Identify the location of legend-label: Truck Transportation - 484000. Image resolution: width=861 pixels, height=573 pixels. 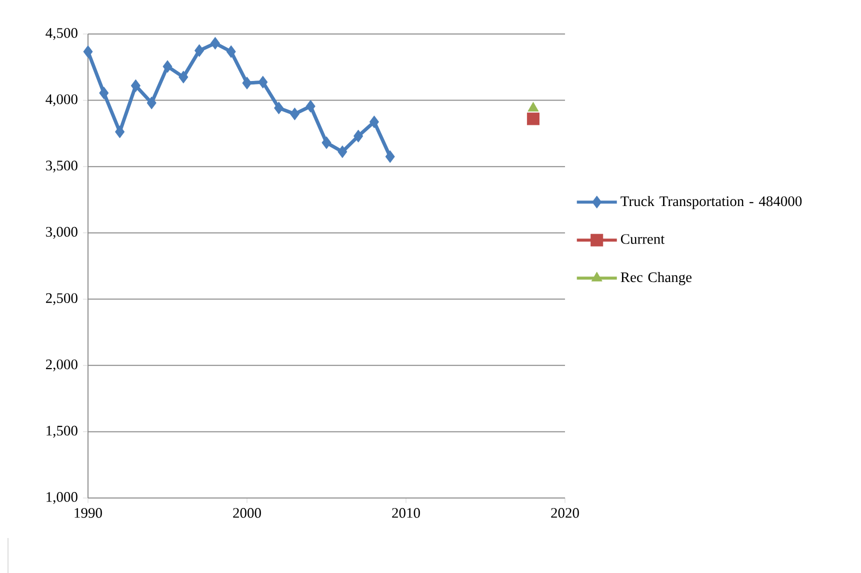
(711, 203).